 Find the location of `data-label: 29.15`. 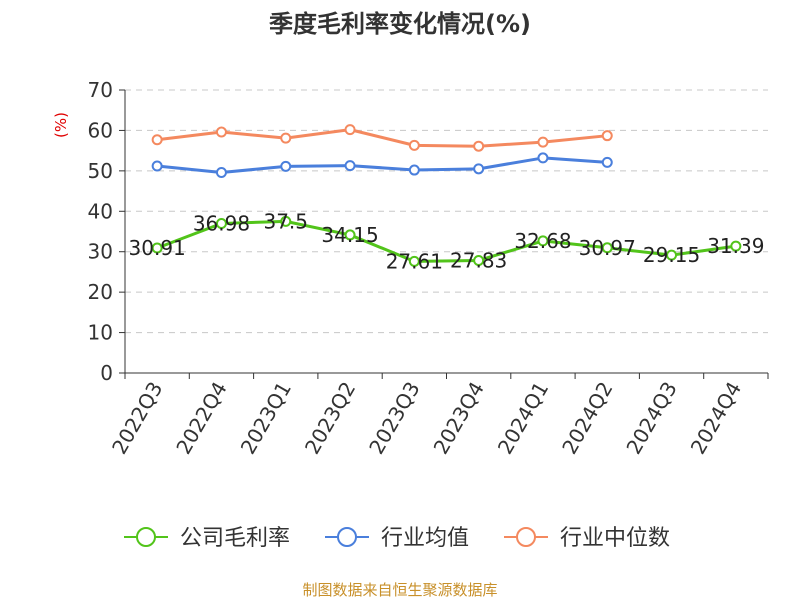

data-label: 29.15 is located at coordinates (671, 255).